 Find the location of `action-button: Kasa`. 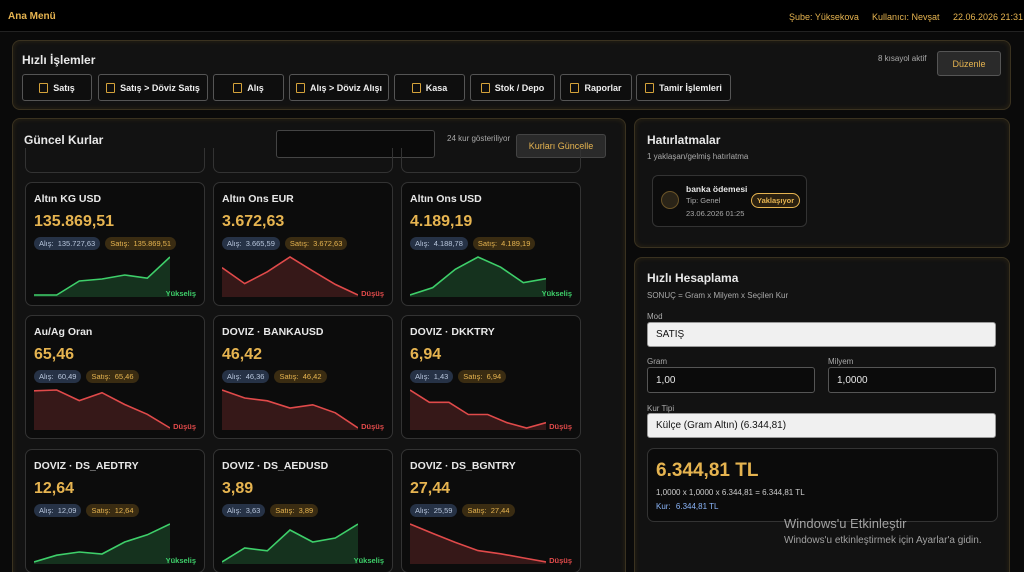

action-button: Kasa is located at coordinates (429, 87).